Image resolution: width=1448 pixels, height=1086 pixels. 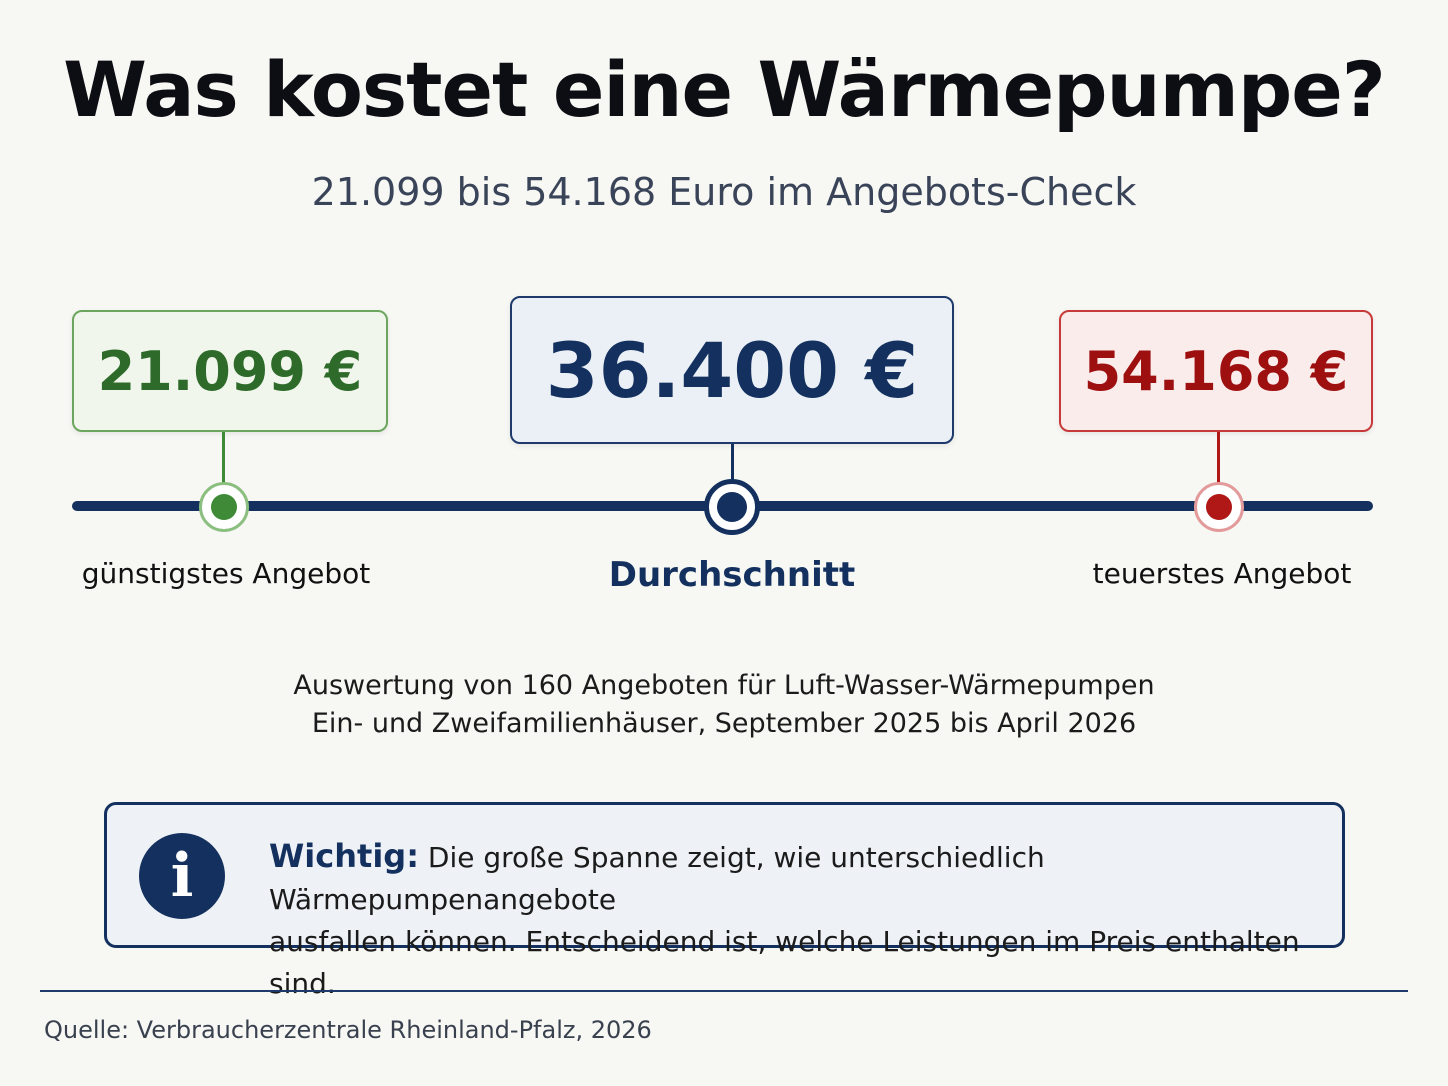 I want to click on page-subtitle: 21.099 bis 54.168 Euro im Angebots-Check, so click(x=724, y=192).